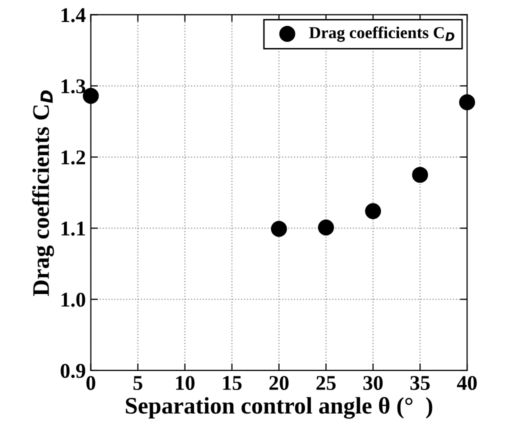 The width and height of the screenshot is (519, 421). What do you see at coordinates (91, 383) in the screenshot?
I see `x-tick-label: 0` at bounding box center [91, 383].